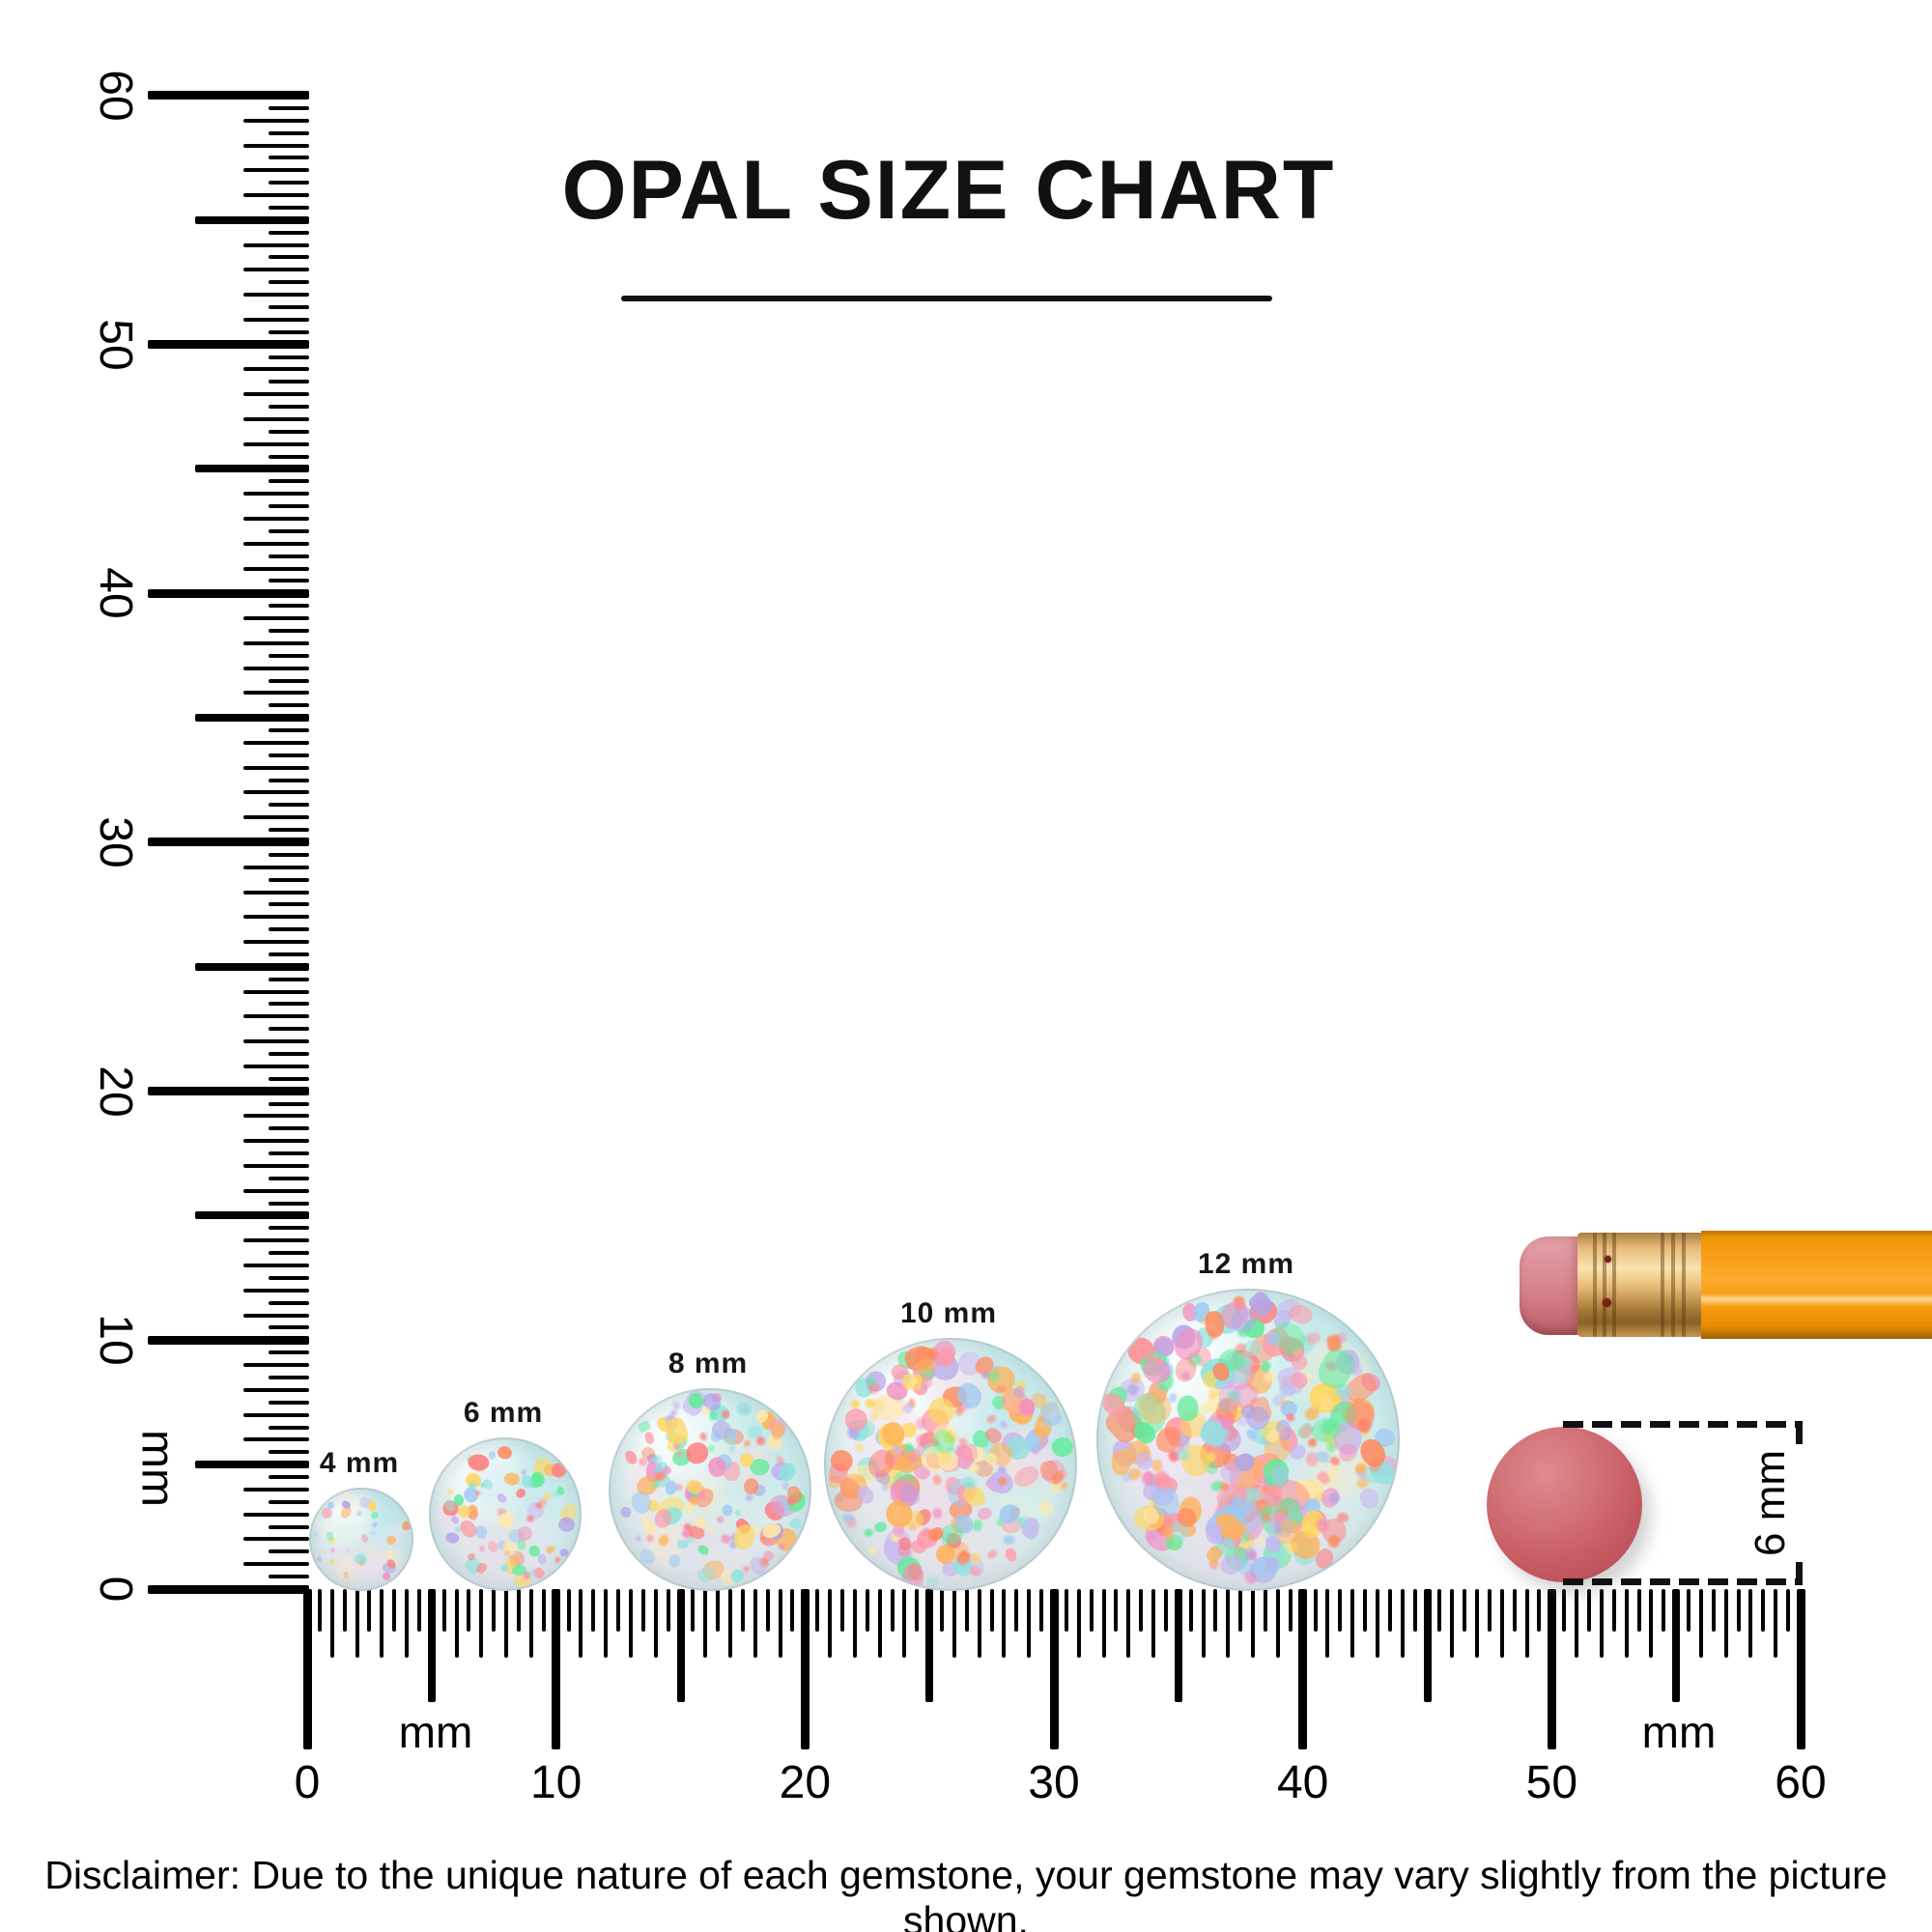 The image size is (1932, 1932). I want to click on vertical-ruler-unit-label: mm, so click(157, 1468).